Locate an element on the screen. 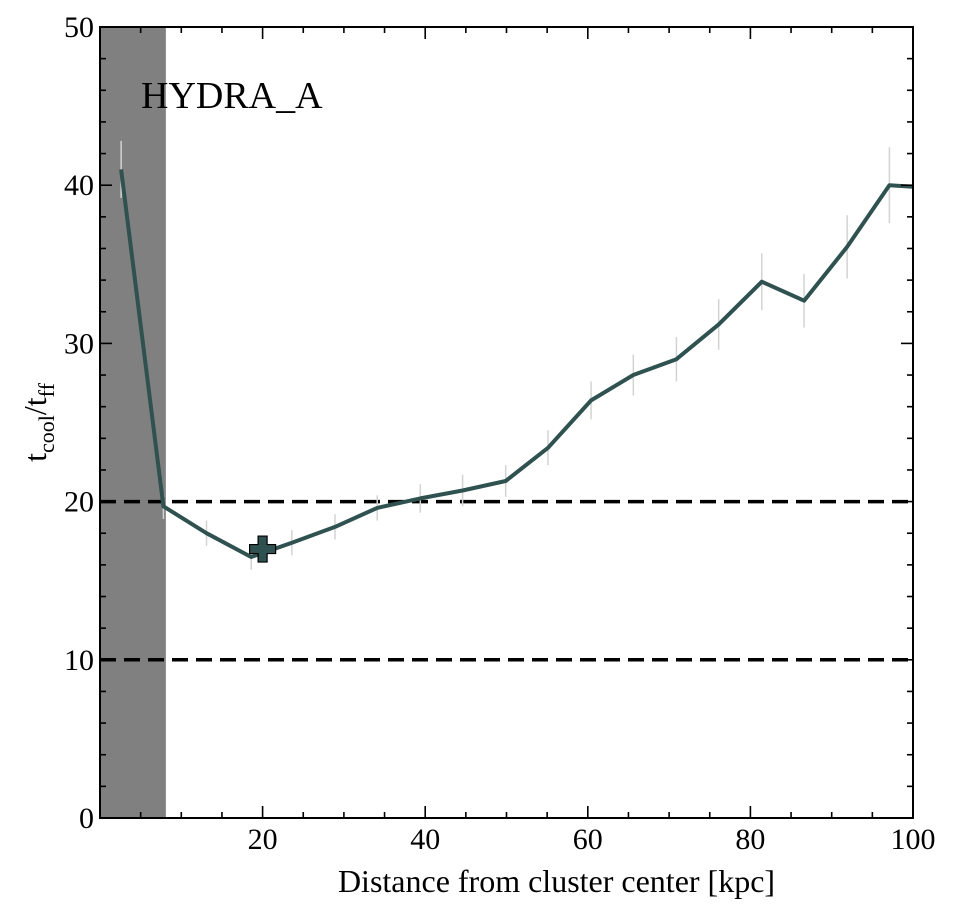  y-label-sub-cool: cool is located at coordinates (46, 434).